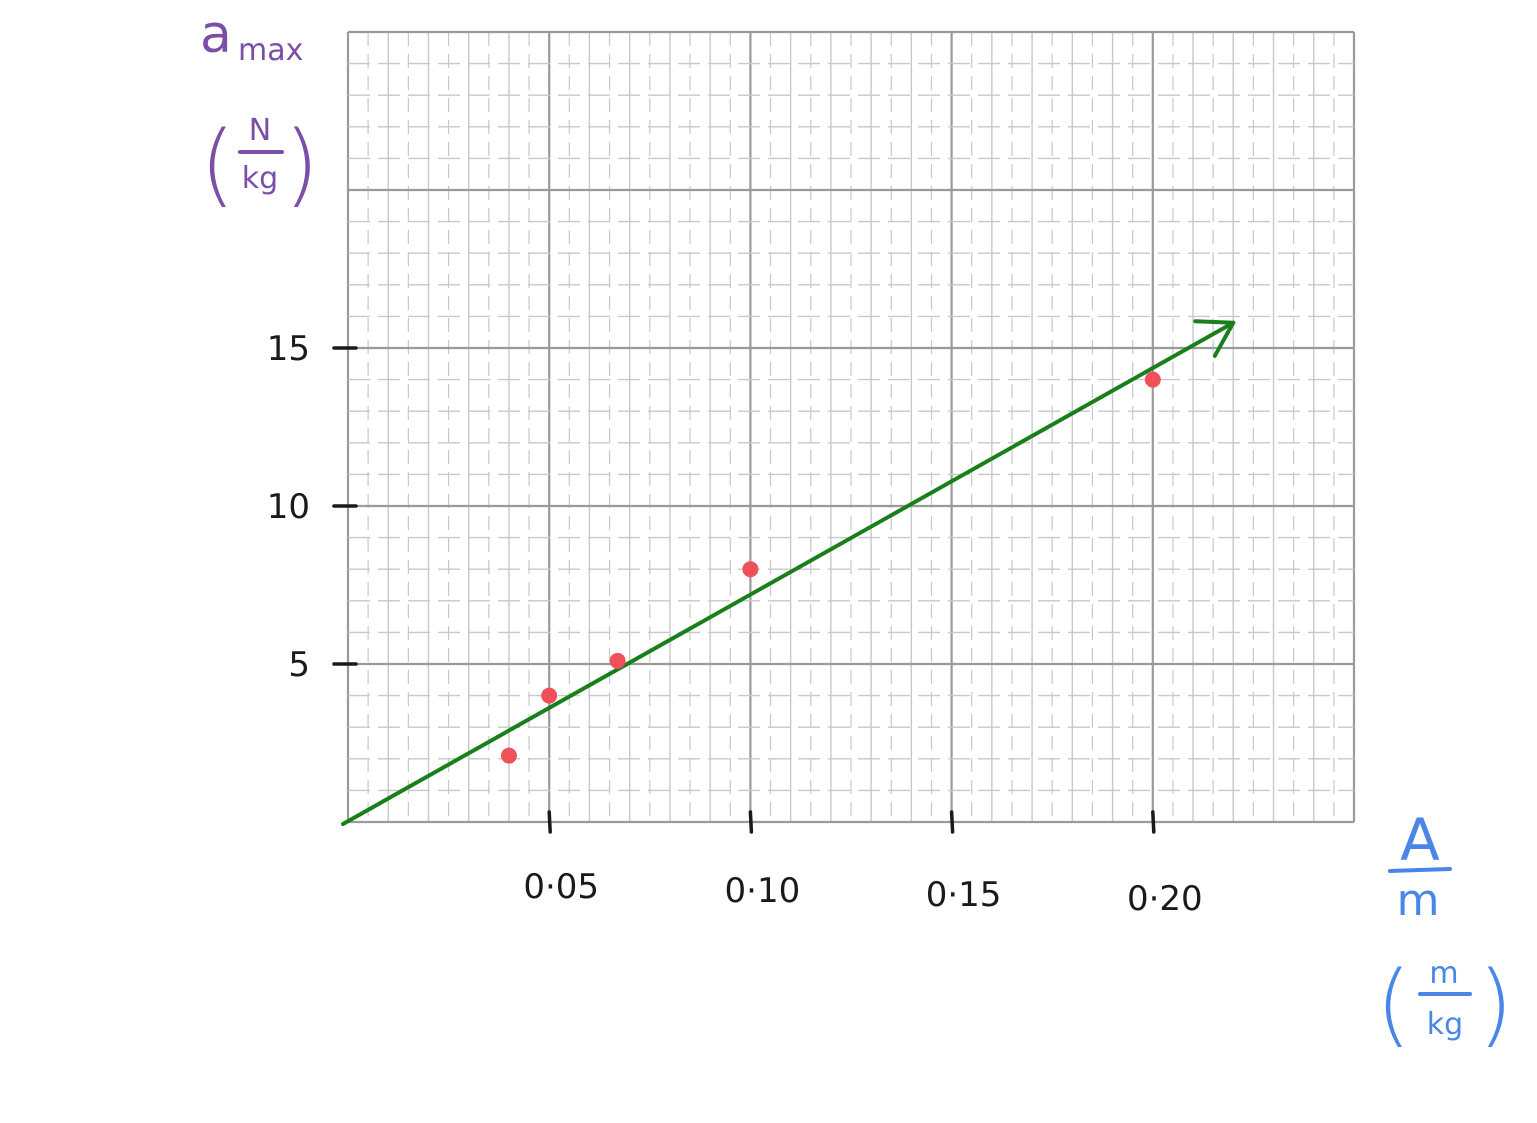  I want to click on y-axis-label: a max ( N kg ), so click(259, 111).